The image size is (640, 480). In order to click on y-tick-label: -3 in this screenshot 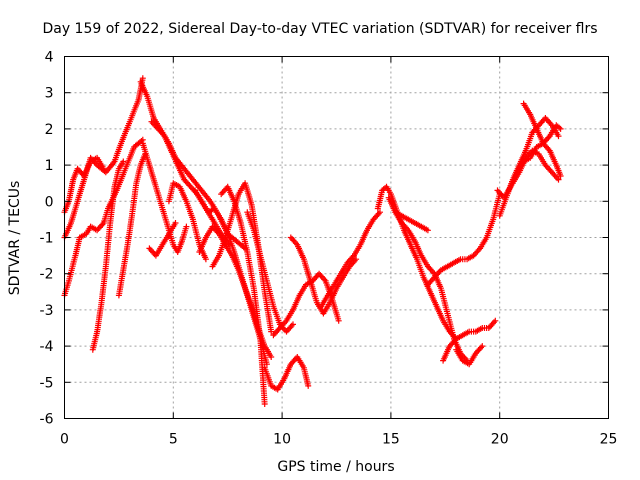, I will do `click(47, 311)`.